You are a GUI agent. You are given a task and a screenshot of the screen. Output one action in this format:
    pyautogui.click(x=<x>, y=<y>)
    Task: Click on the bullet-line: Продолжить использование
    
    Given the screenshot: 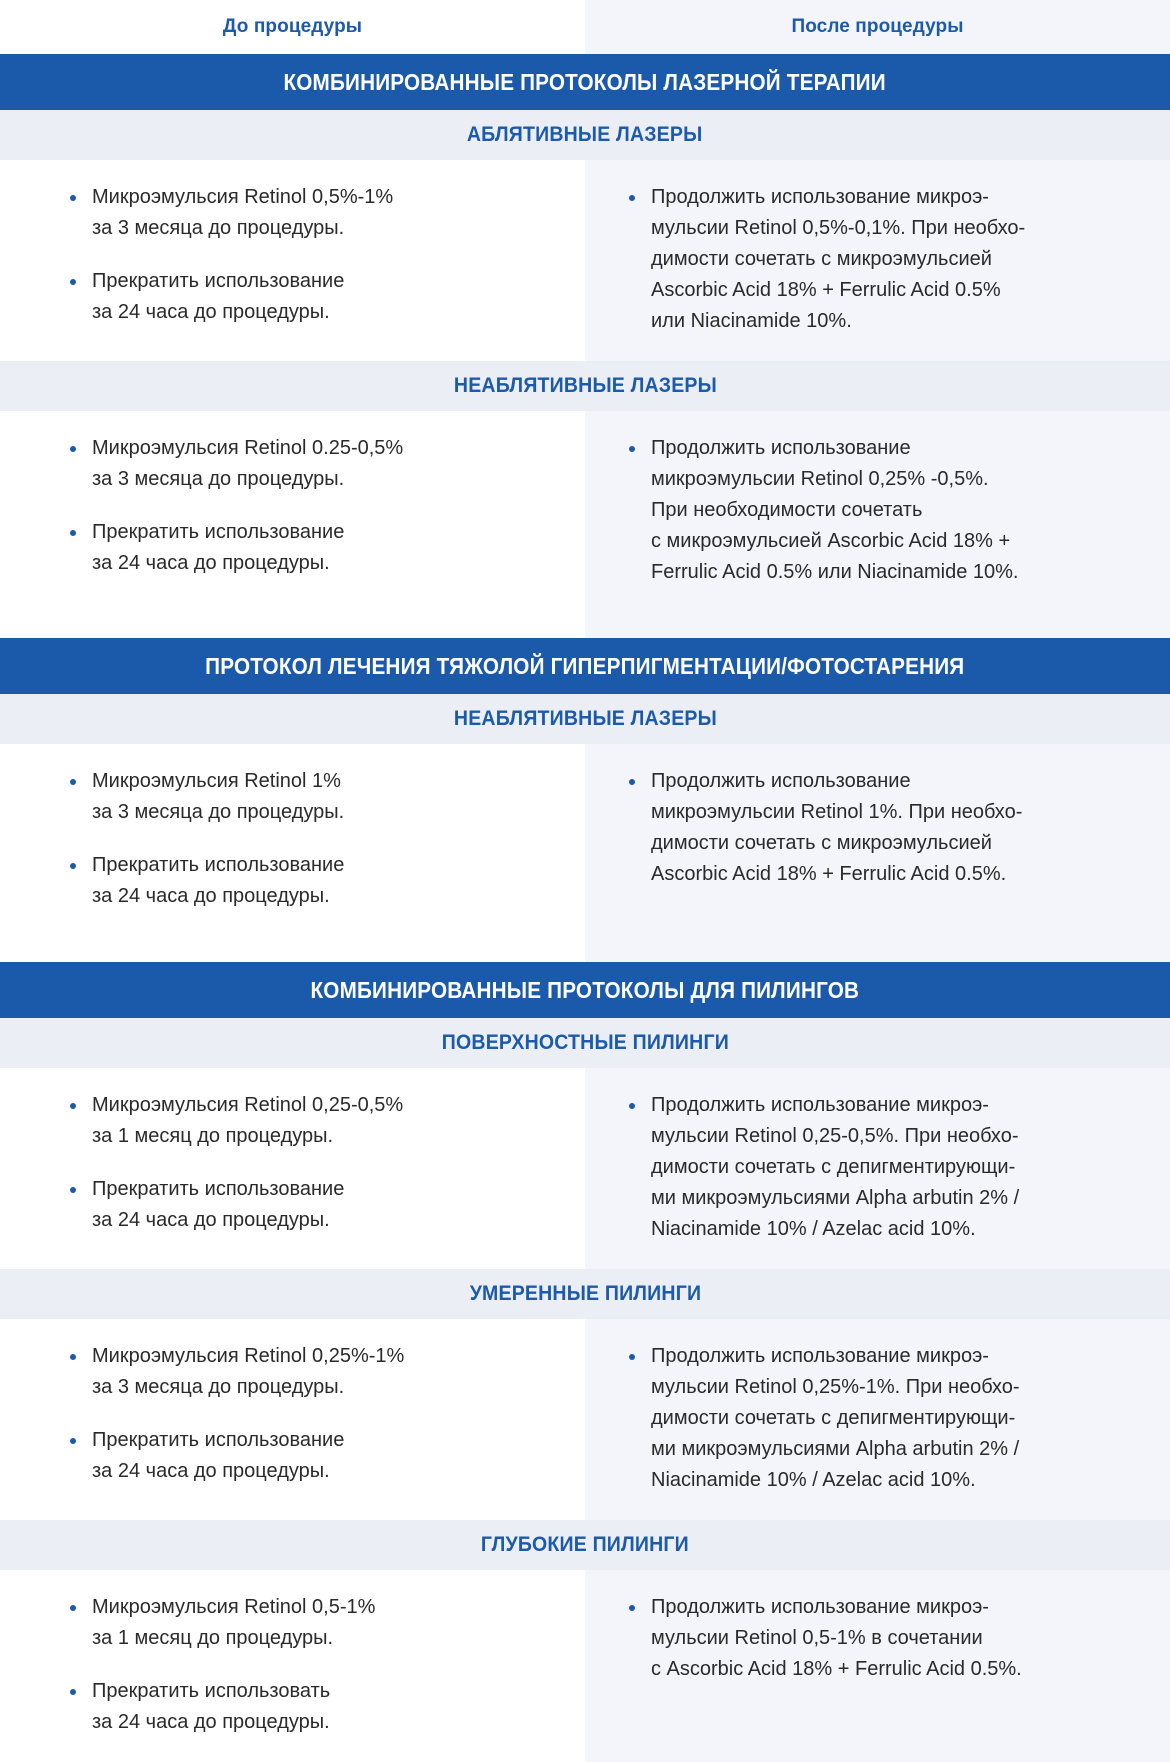 What is the action you would take?
    pyautogui.click(x=781, y=448)
    